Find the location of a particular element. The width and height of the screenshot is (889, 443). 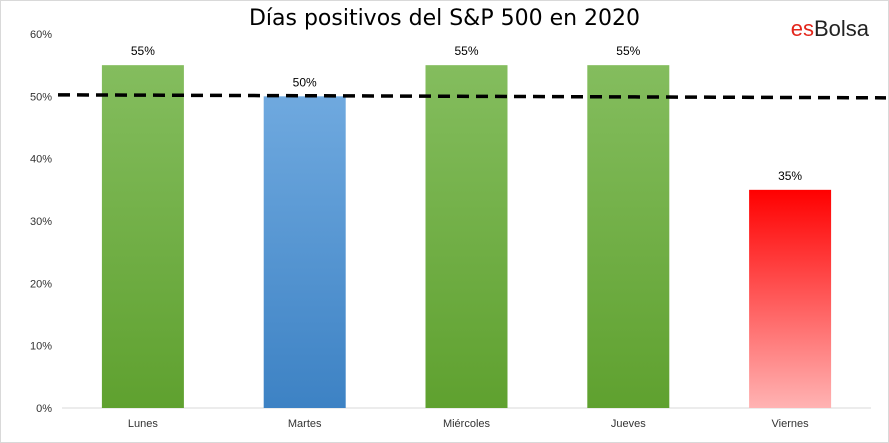

brand-logo-bolsa: Bolsa is located at coordinates (841, 28).